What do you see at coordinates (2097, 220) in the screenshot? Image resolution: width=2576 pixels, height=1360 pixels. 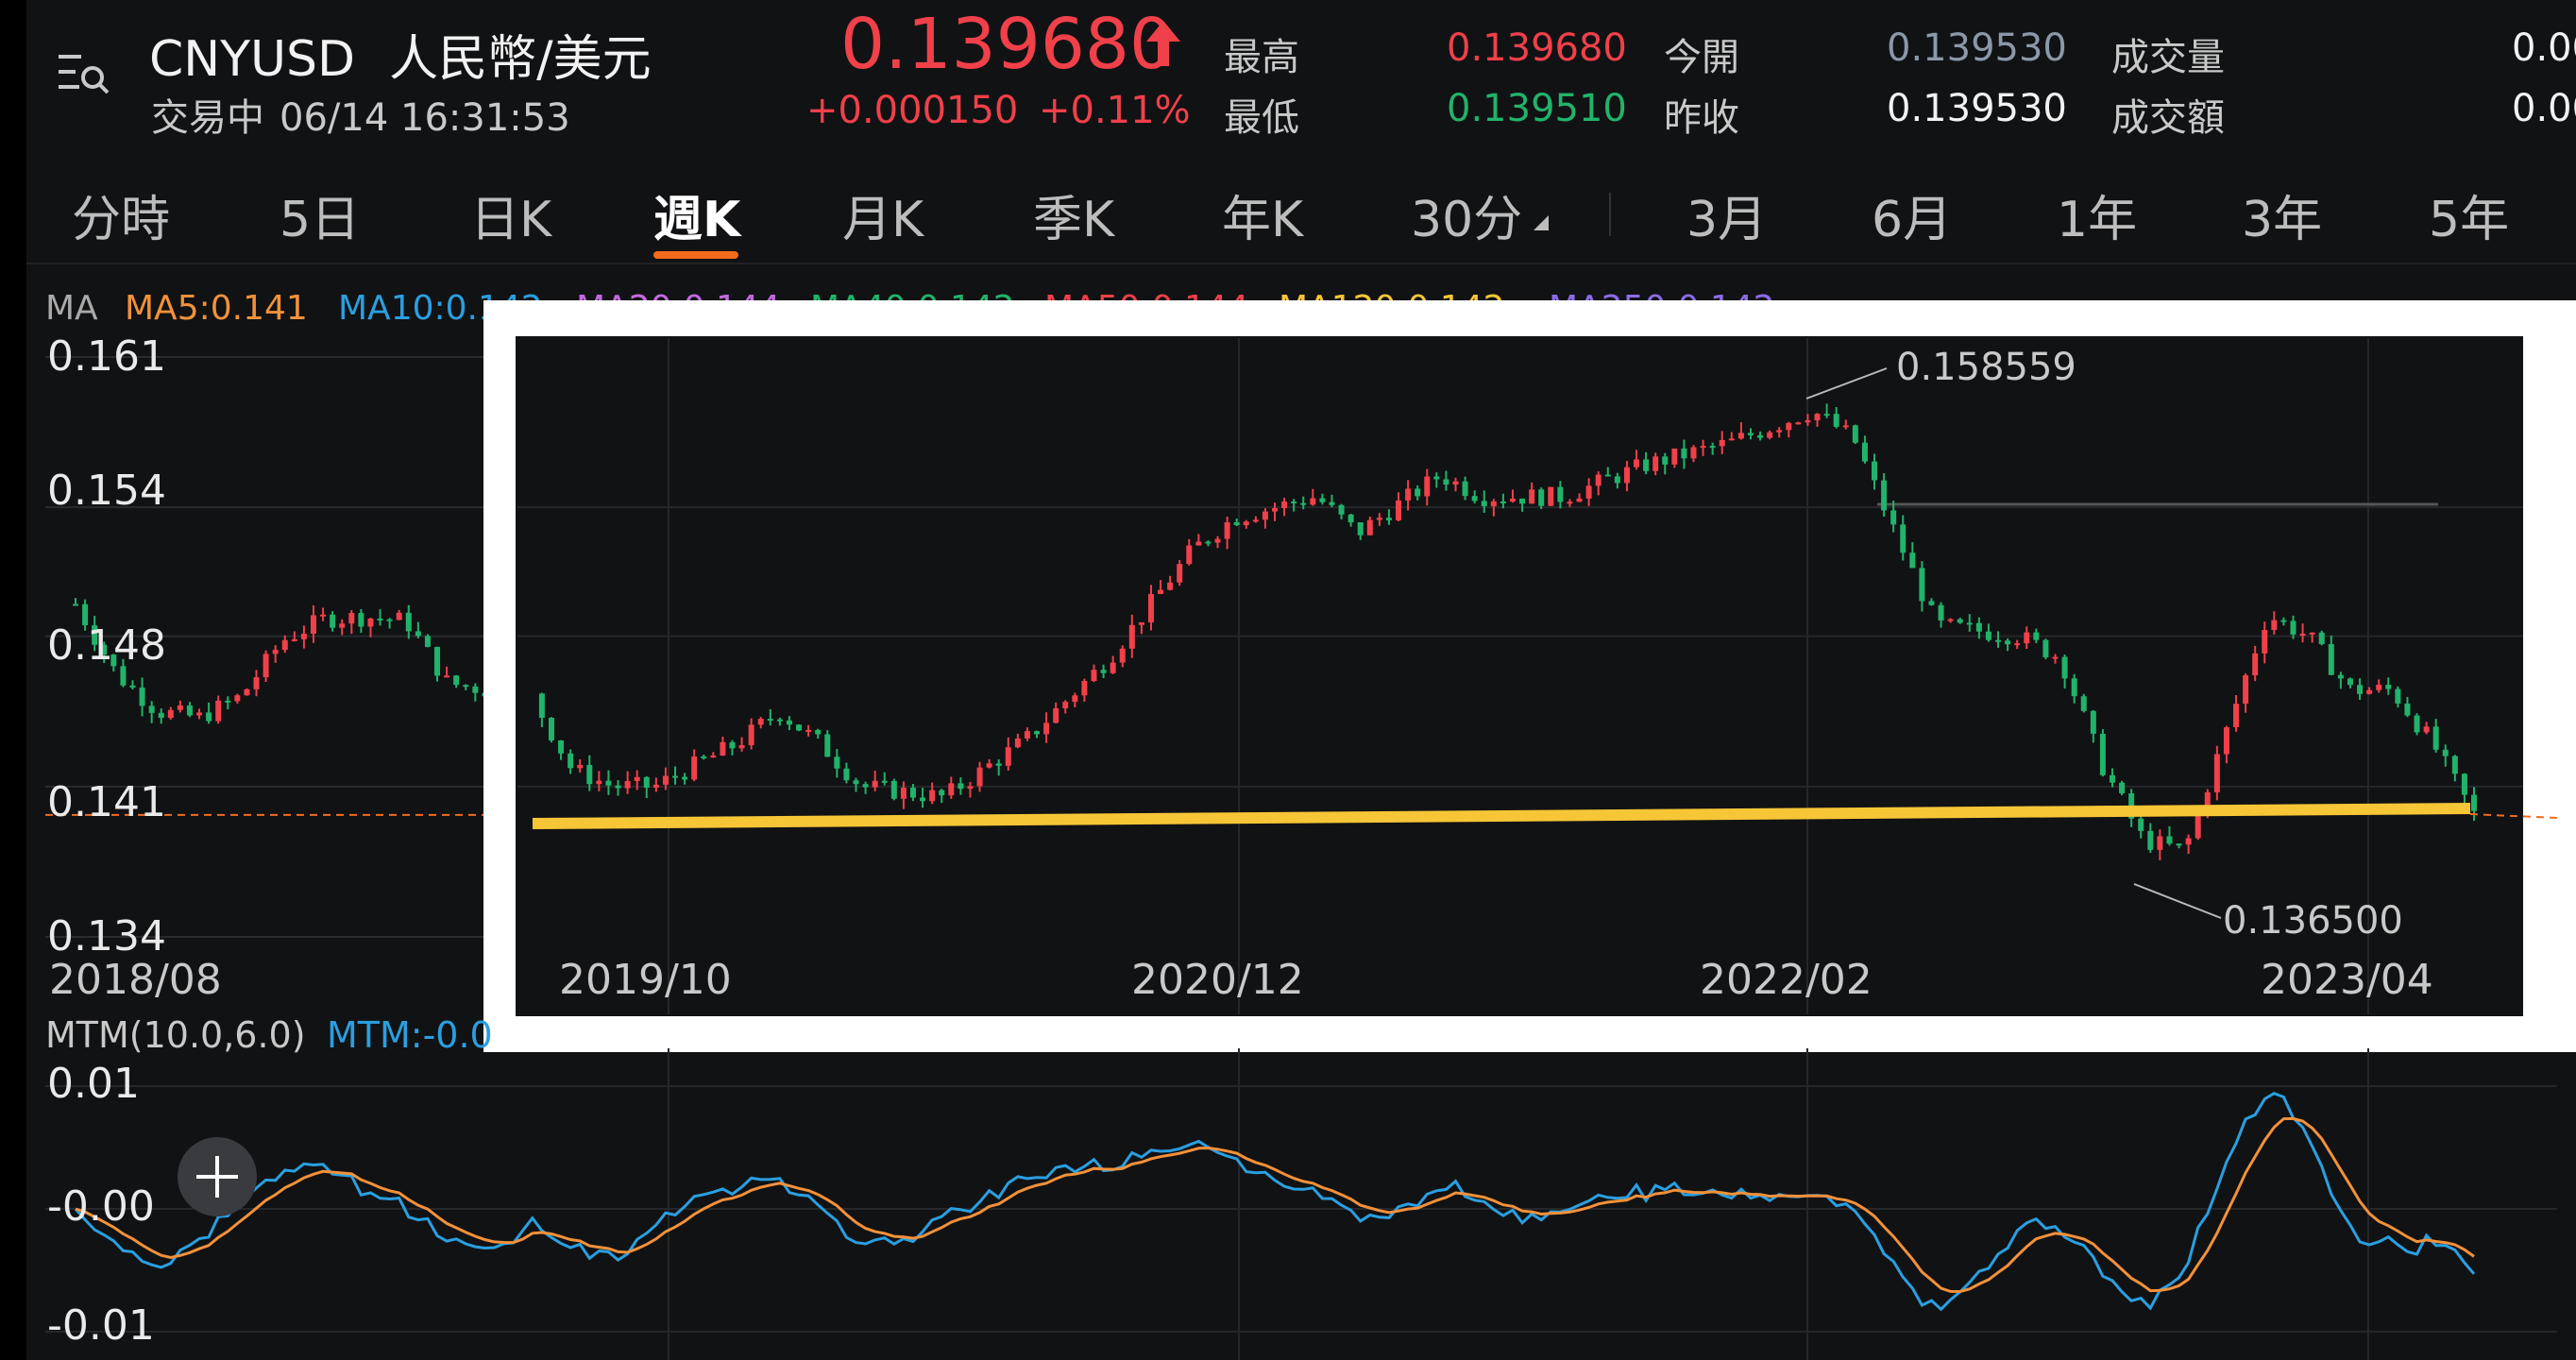 I see `tab-1y: 1年` at bounding box center [2097, 220].